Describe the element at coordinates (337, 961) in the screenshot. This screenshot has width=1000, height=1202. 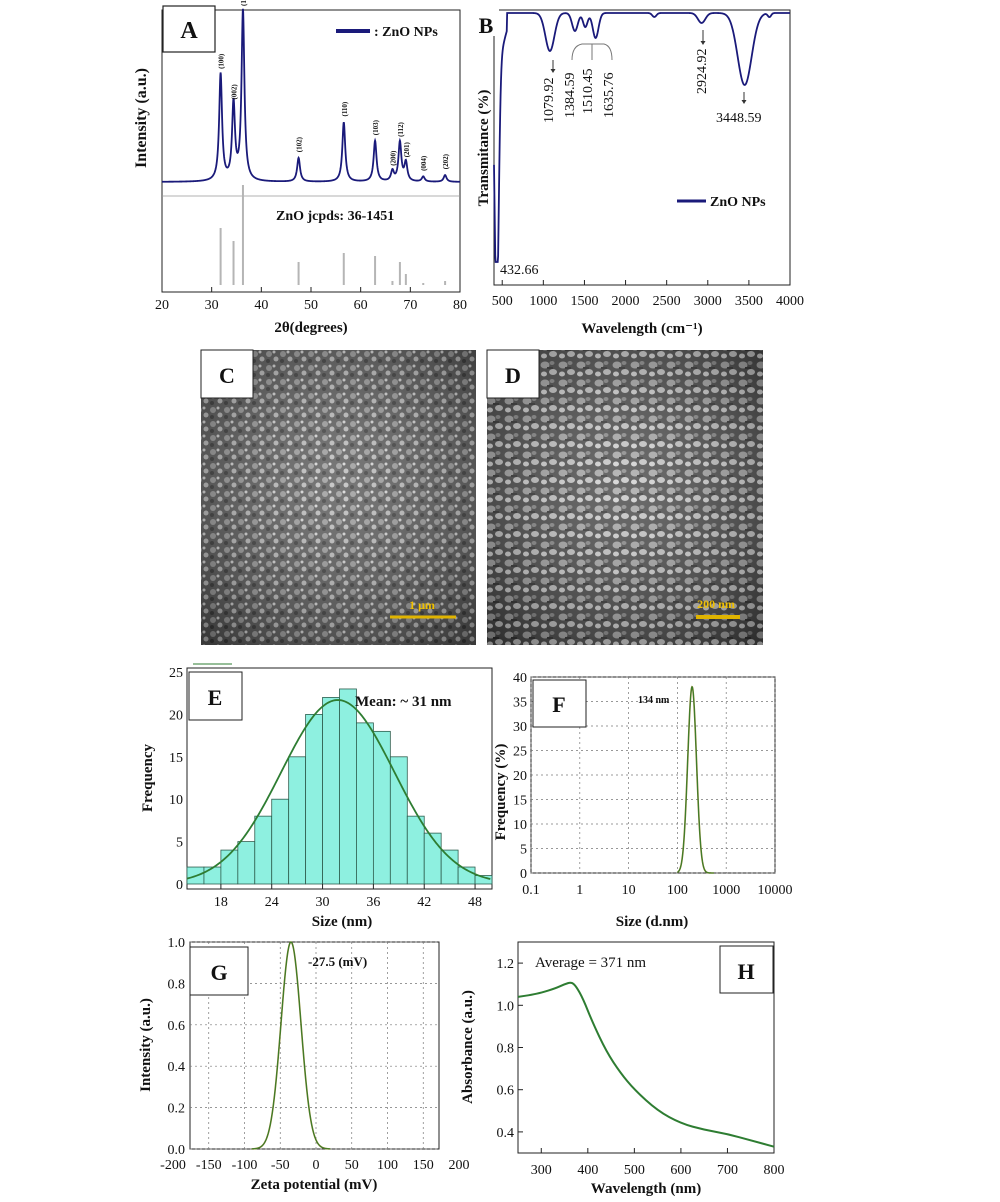
I see `zeta-peak-annotation: -27.5 (mV)` at that location.